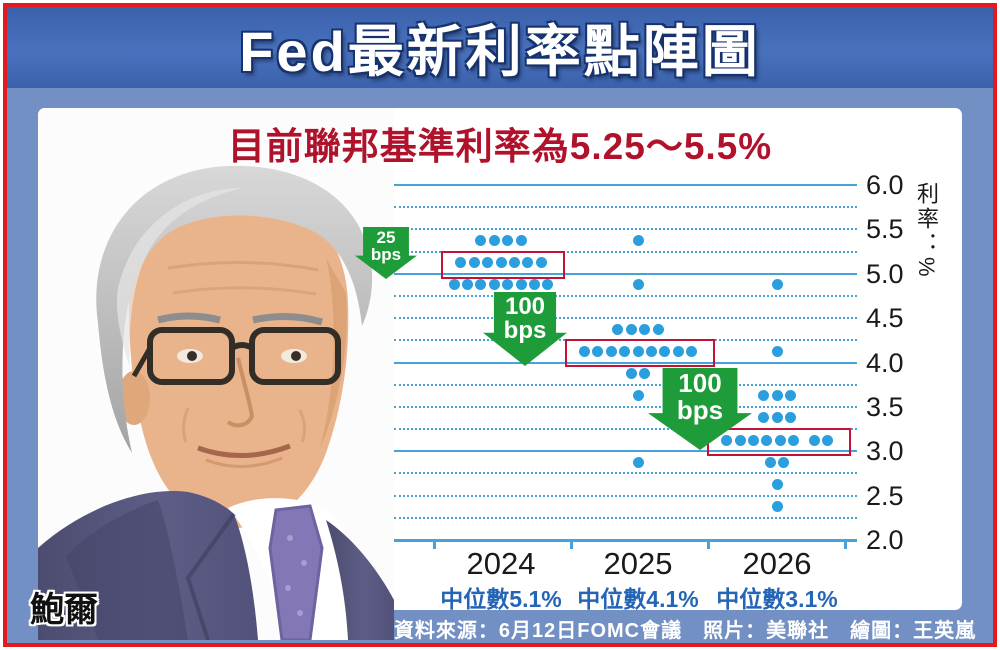 This screenshot has height=650, width=1000. What do you see at coordinates (64, 610) in the screenshot?
I see `photo-caption: 鮑爾` at bounding box center [64, 610].